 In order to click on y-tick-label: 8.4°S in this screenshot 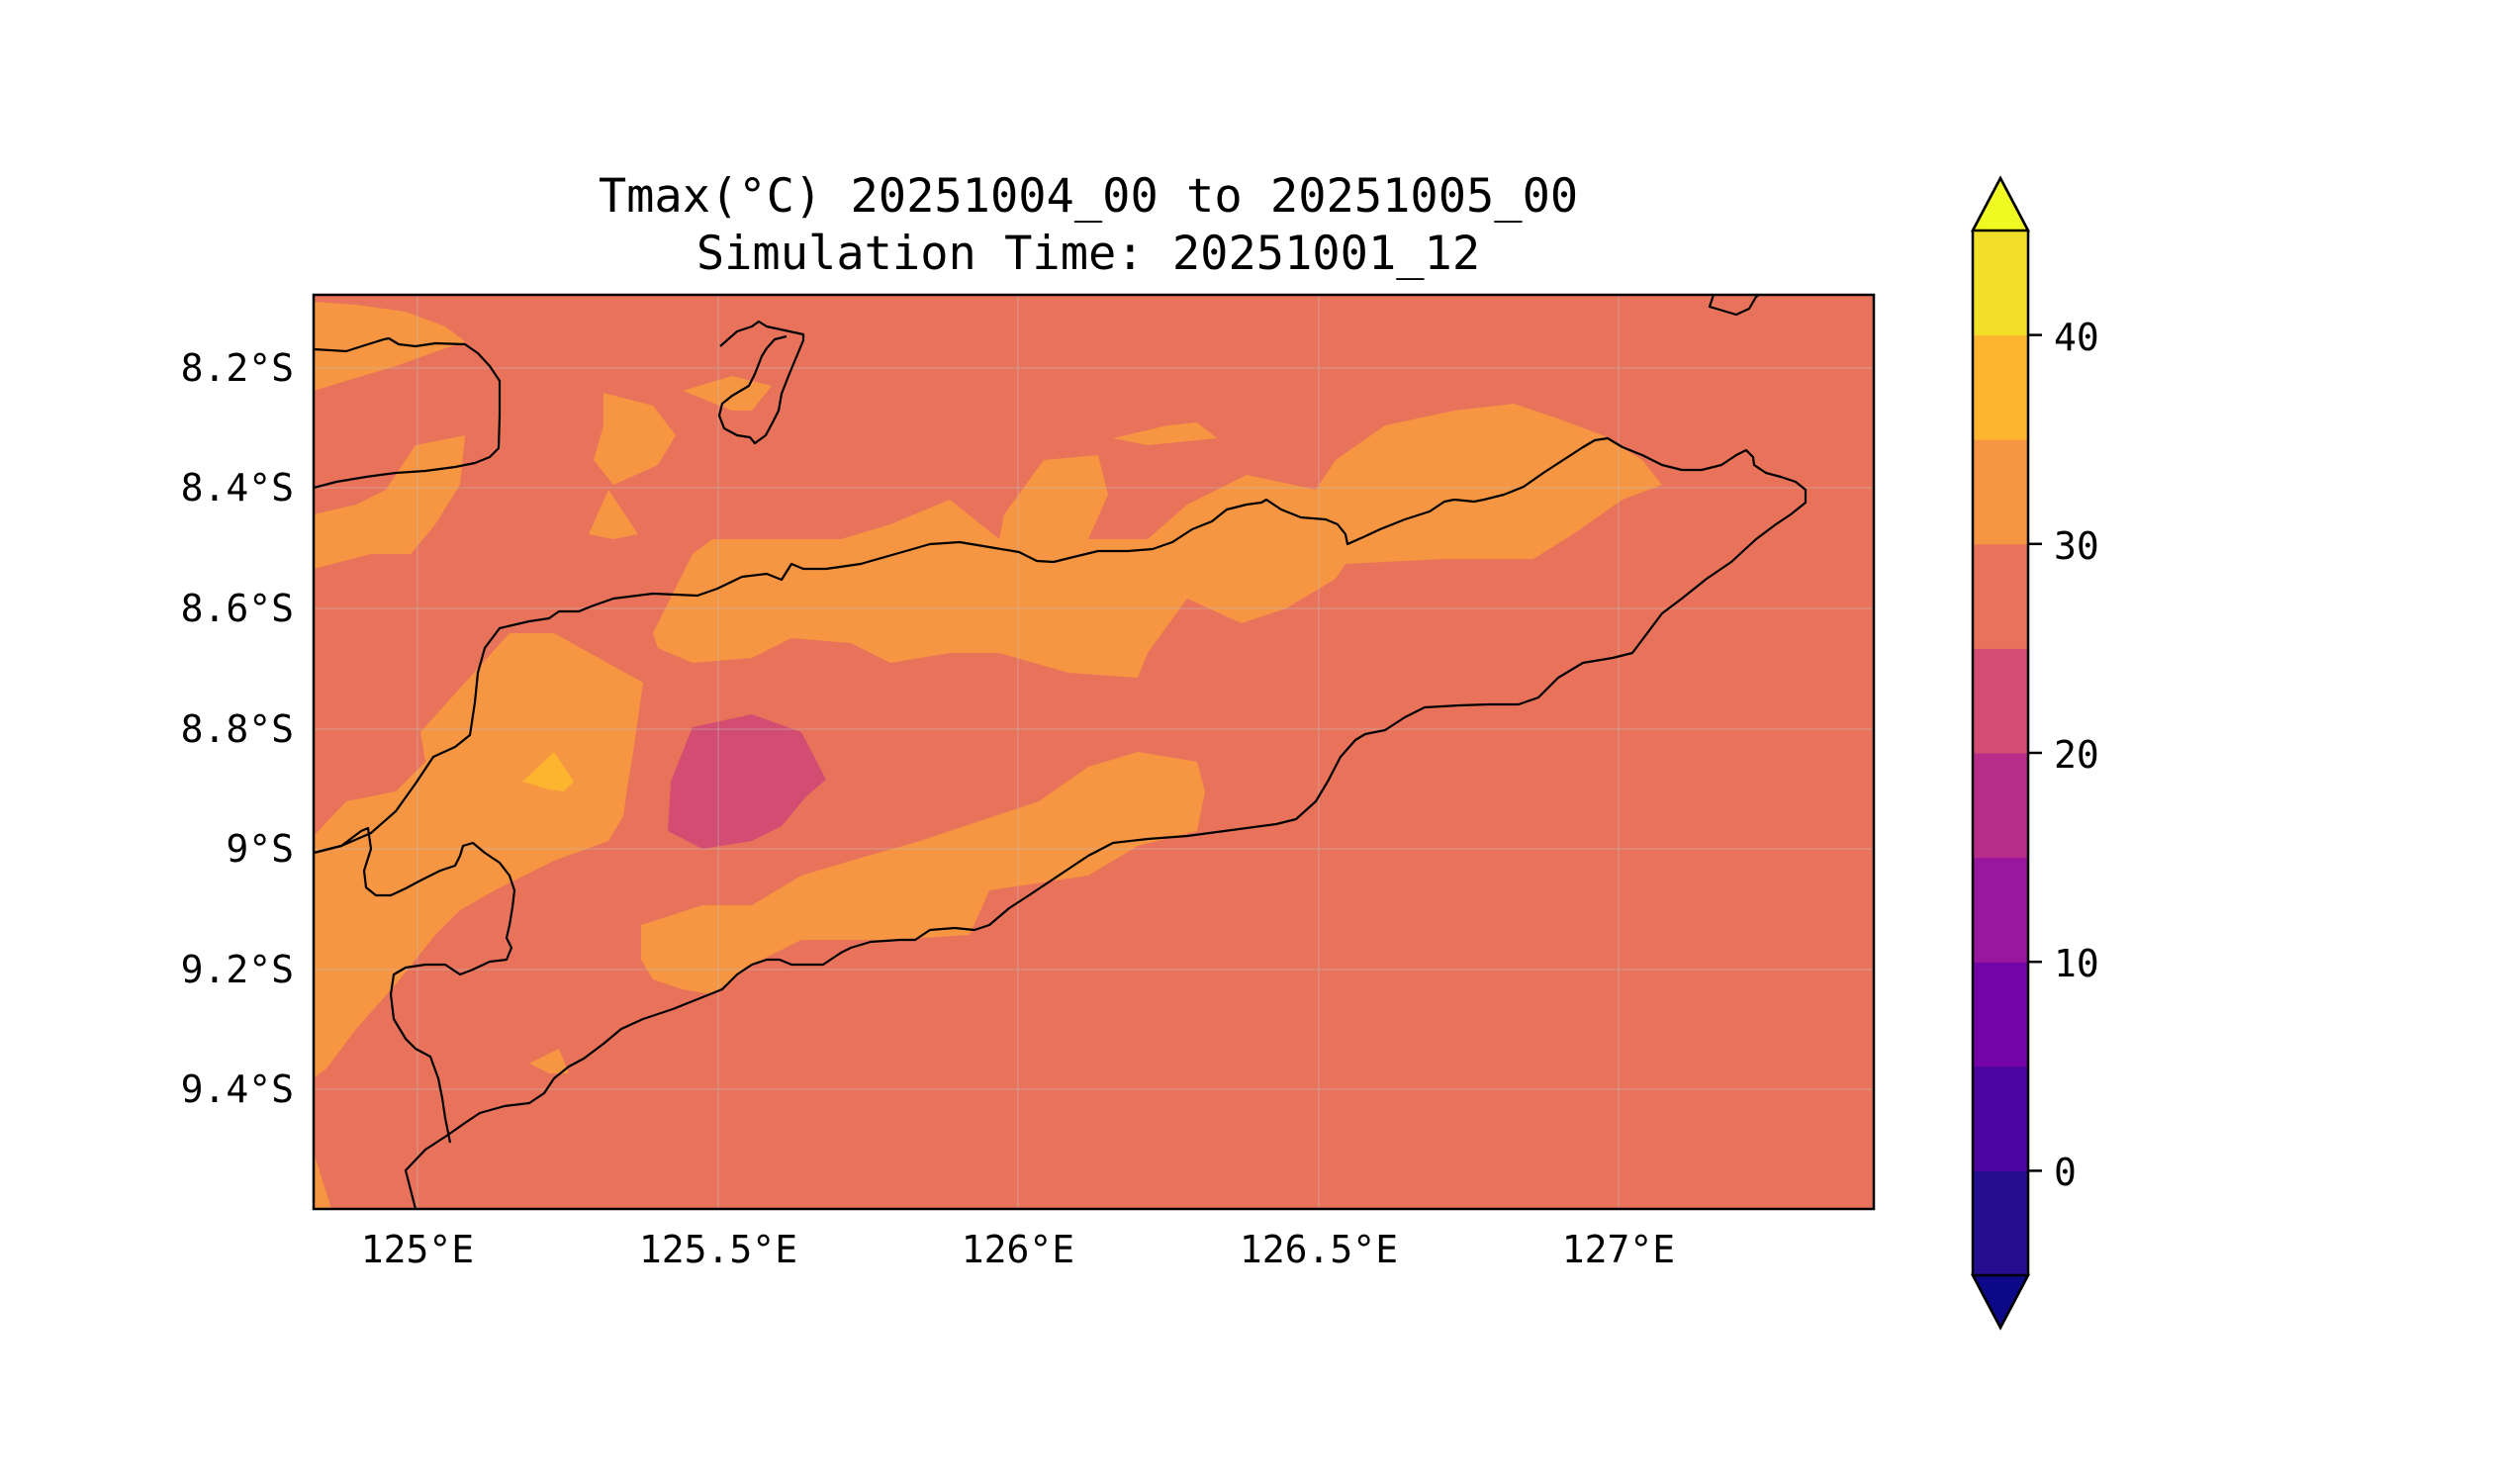, I will do `click(237, 488)`.